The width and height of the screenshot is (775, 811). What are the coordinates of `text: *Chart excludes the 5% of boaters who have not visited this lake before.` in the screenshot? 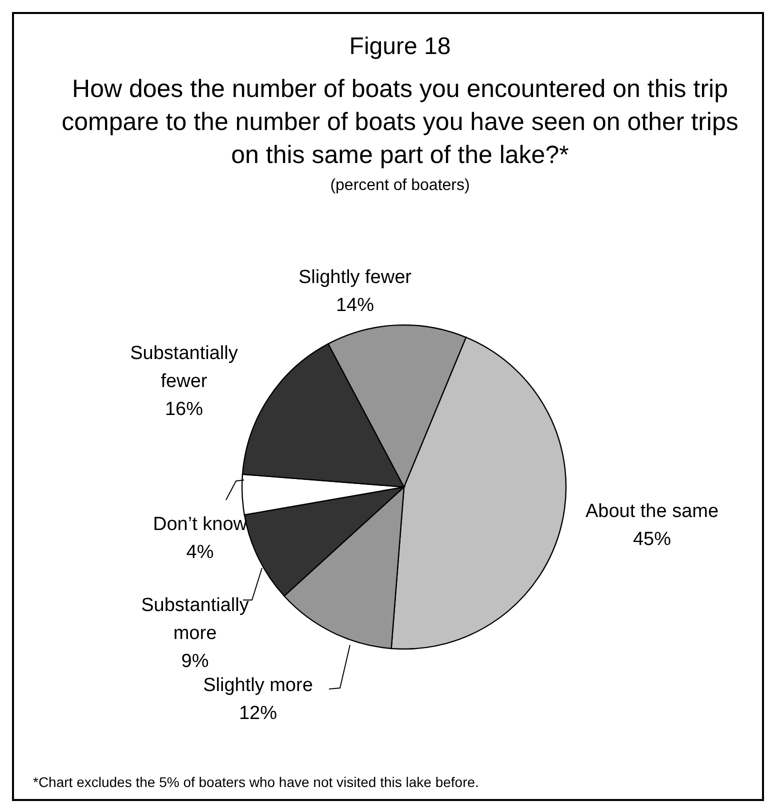 It's located at (256, 782).